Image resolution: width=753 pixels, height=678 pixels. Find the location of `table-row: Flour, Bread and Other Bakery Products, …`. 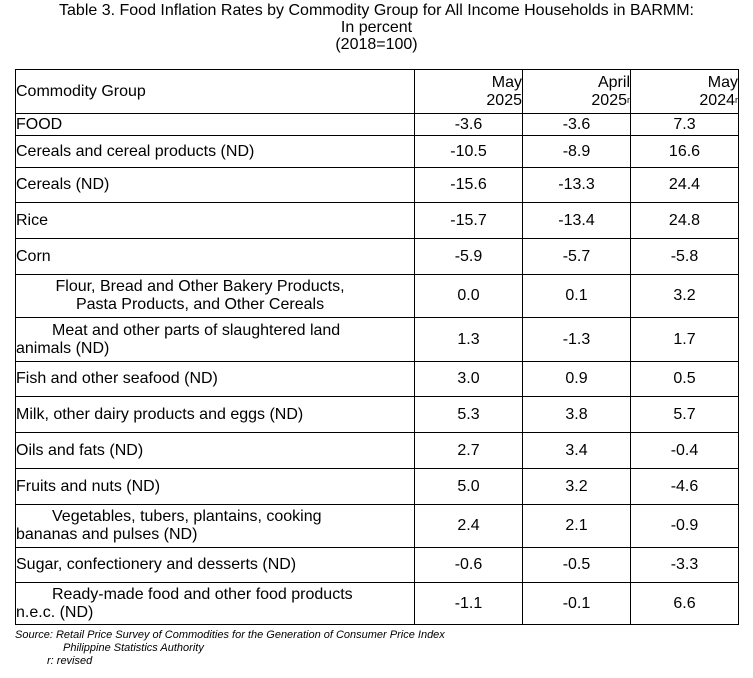

table-row: Flour, Bread and Other Bakery Products, … is located at coordinates (377, 296).